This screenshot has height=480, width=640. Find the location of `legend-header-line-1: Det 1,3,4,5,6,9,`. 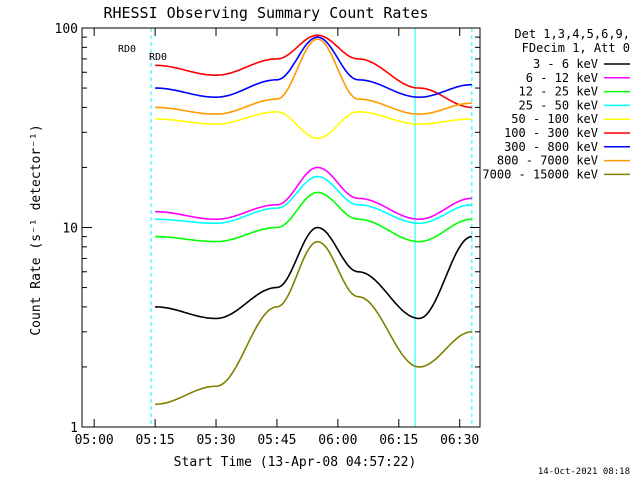

legend-header-line-1: Det 1,3,4,5,6,9, is located at coordinates (572, 34).